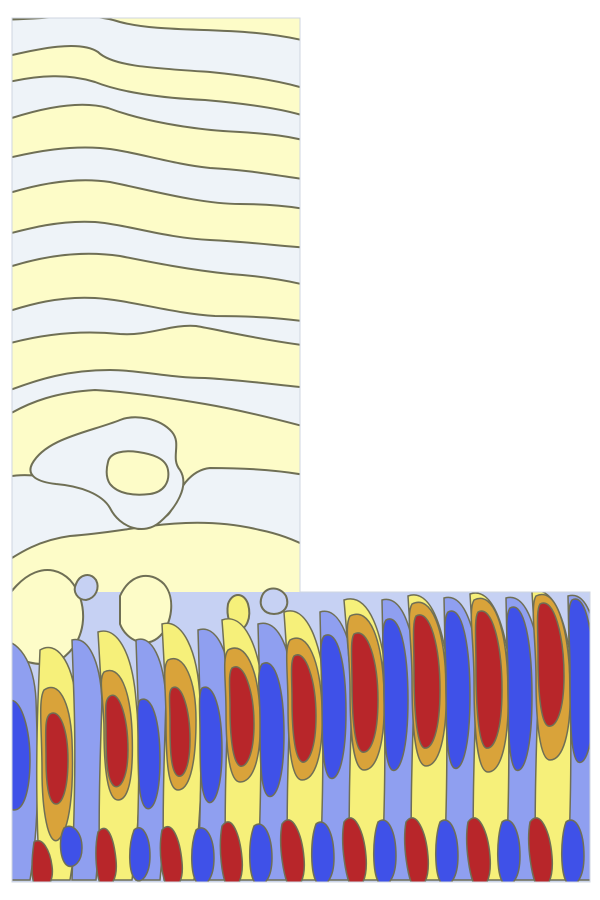 This screenshot has width=600, height=900. I want to click on column-15-deep-bottom, so click(446, 850).